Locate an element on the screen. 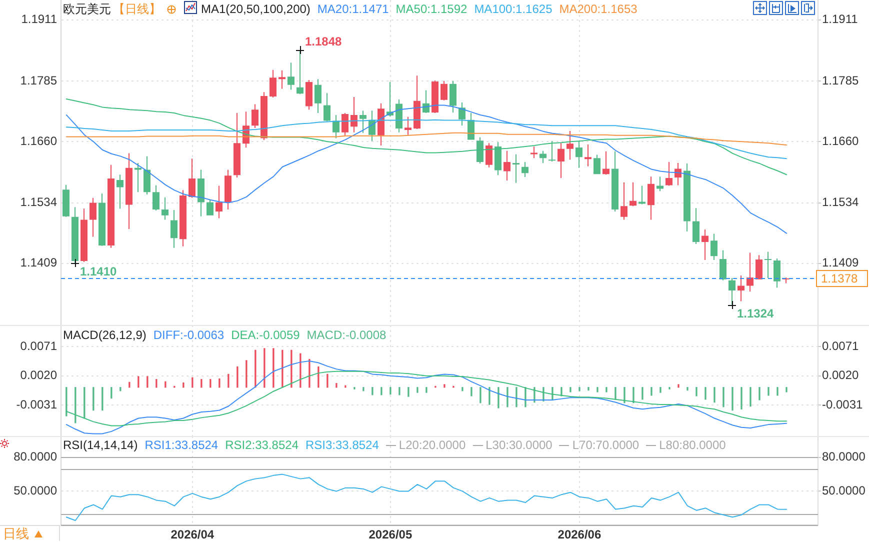 The height and width of the screenshot is (542, 869). x-tick-label: 2026/05 is located at coordinates (390, 535).